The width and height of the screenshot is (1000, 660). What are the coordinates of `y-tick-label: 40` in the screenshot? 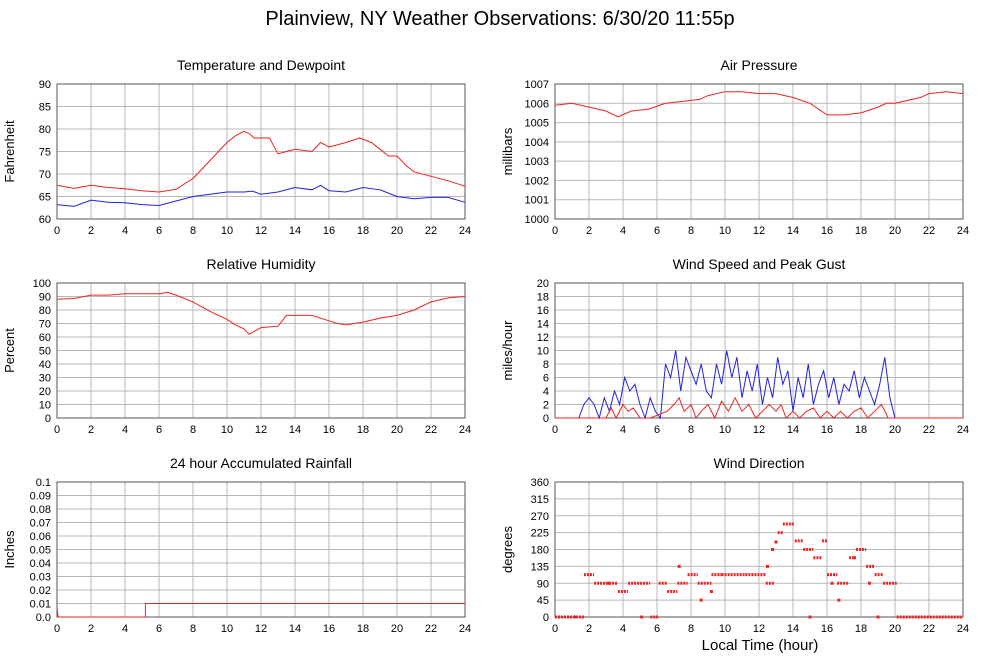 It's located at (45, 365).